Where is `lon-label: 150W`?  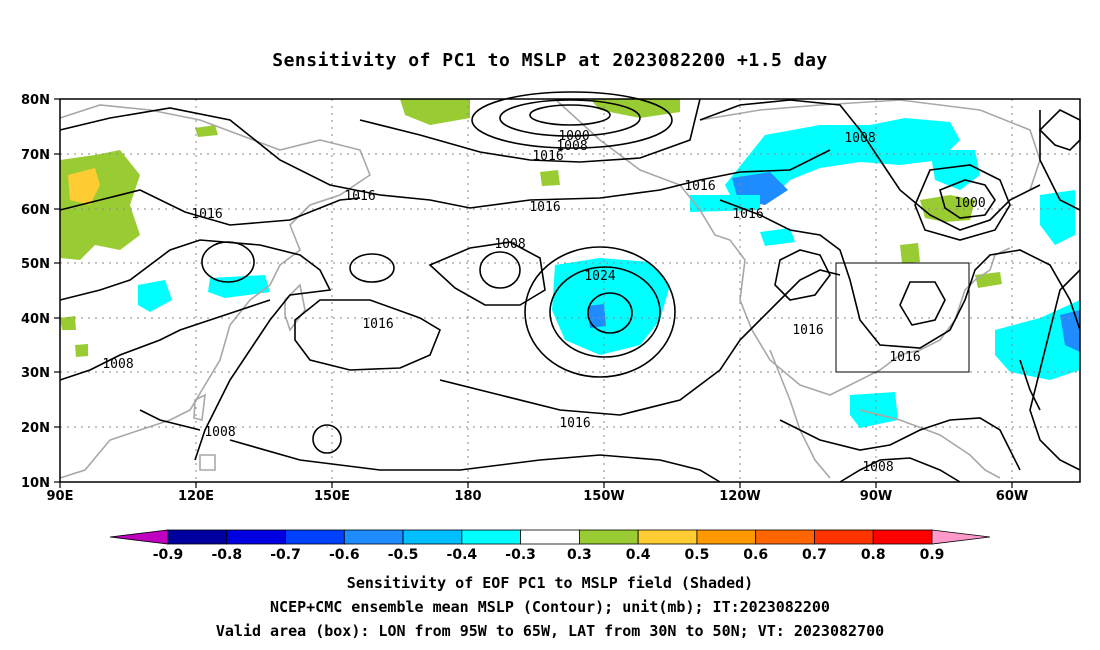
lon-label: 150W is located at coordinates (603, 496).